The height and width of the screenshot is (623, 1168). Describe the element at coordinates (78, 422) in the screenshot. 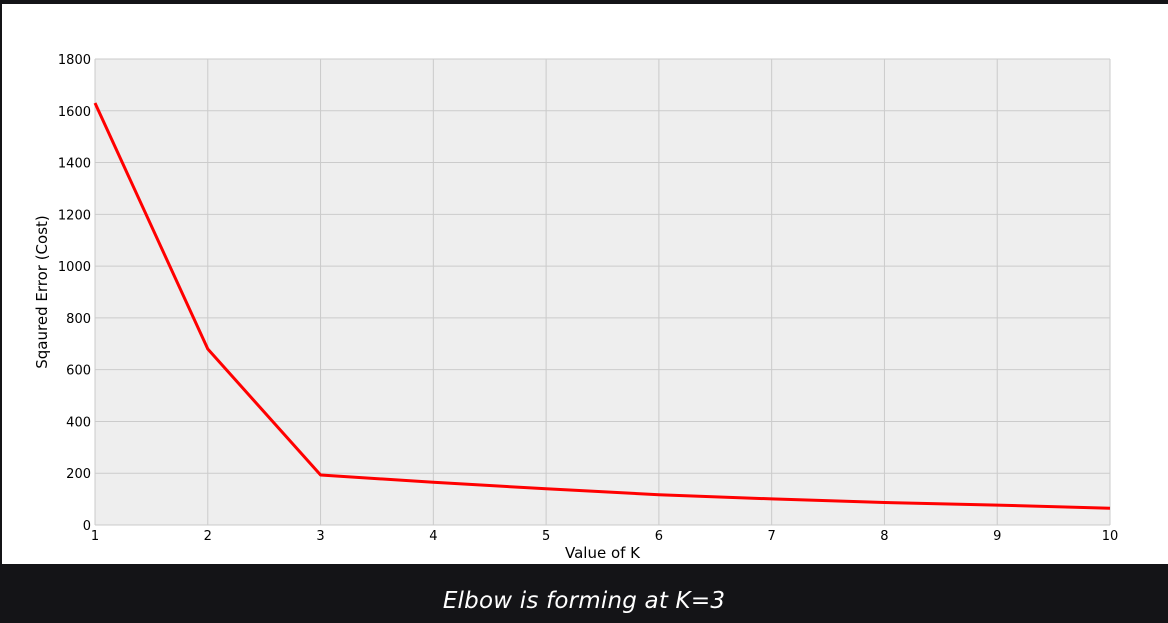

I see `y-tick-label: 400` at that location.